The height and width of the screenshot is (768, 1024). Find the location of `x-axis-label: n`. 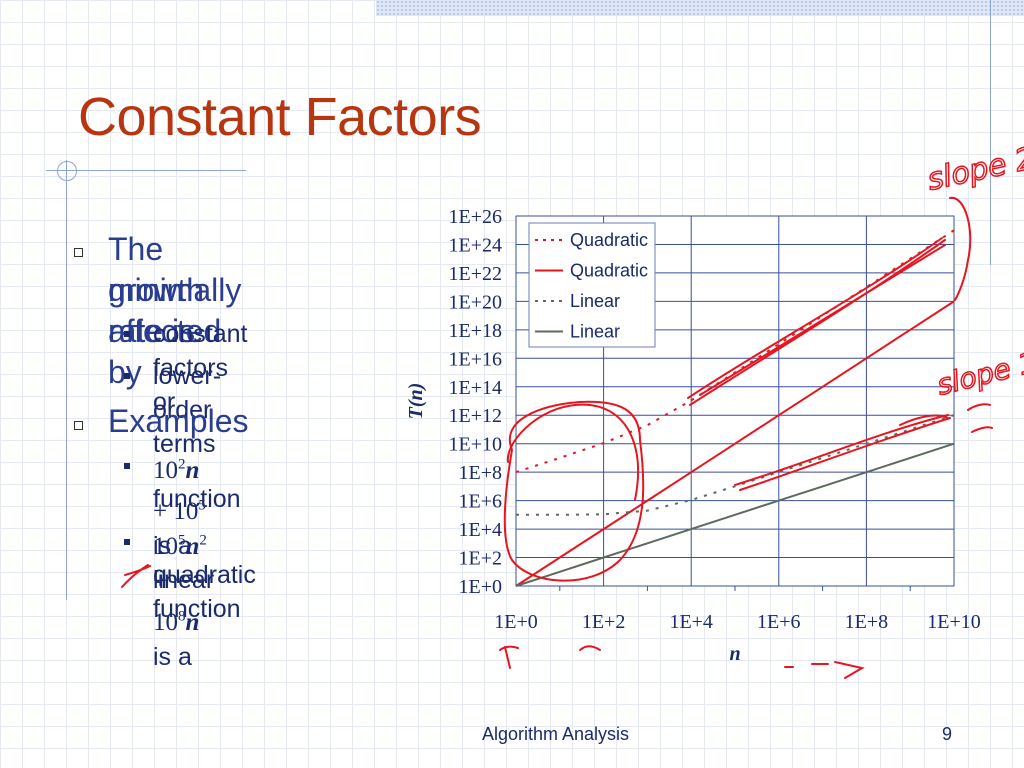

x-axis-label: n is located at coordinates (734, 654).